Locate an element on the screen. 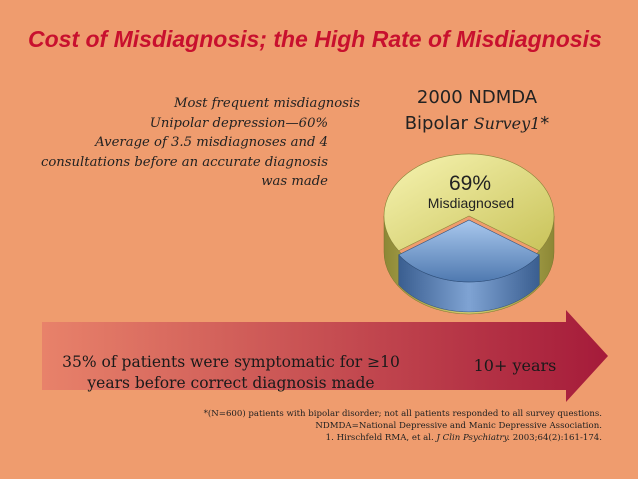 Image resolution: width=638 pixels, height=479 pixels. footnote-3-journal: J Clin Psychiatry. is located at coordinates (473, 438).